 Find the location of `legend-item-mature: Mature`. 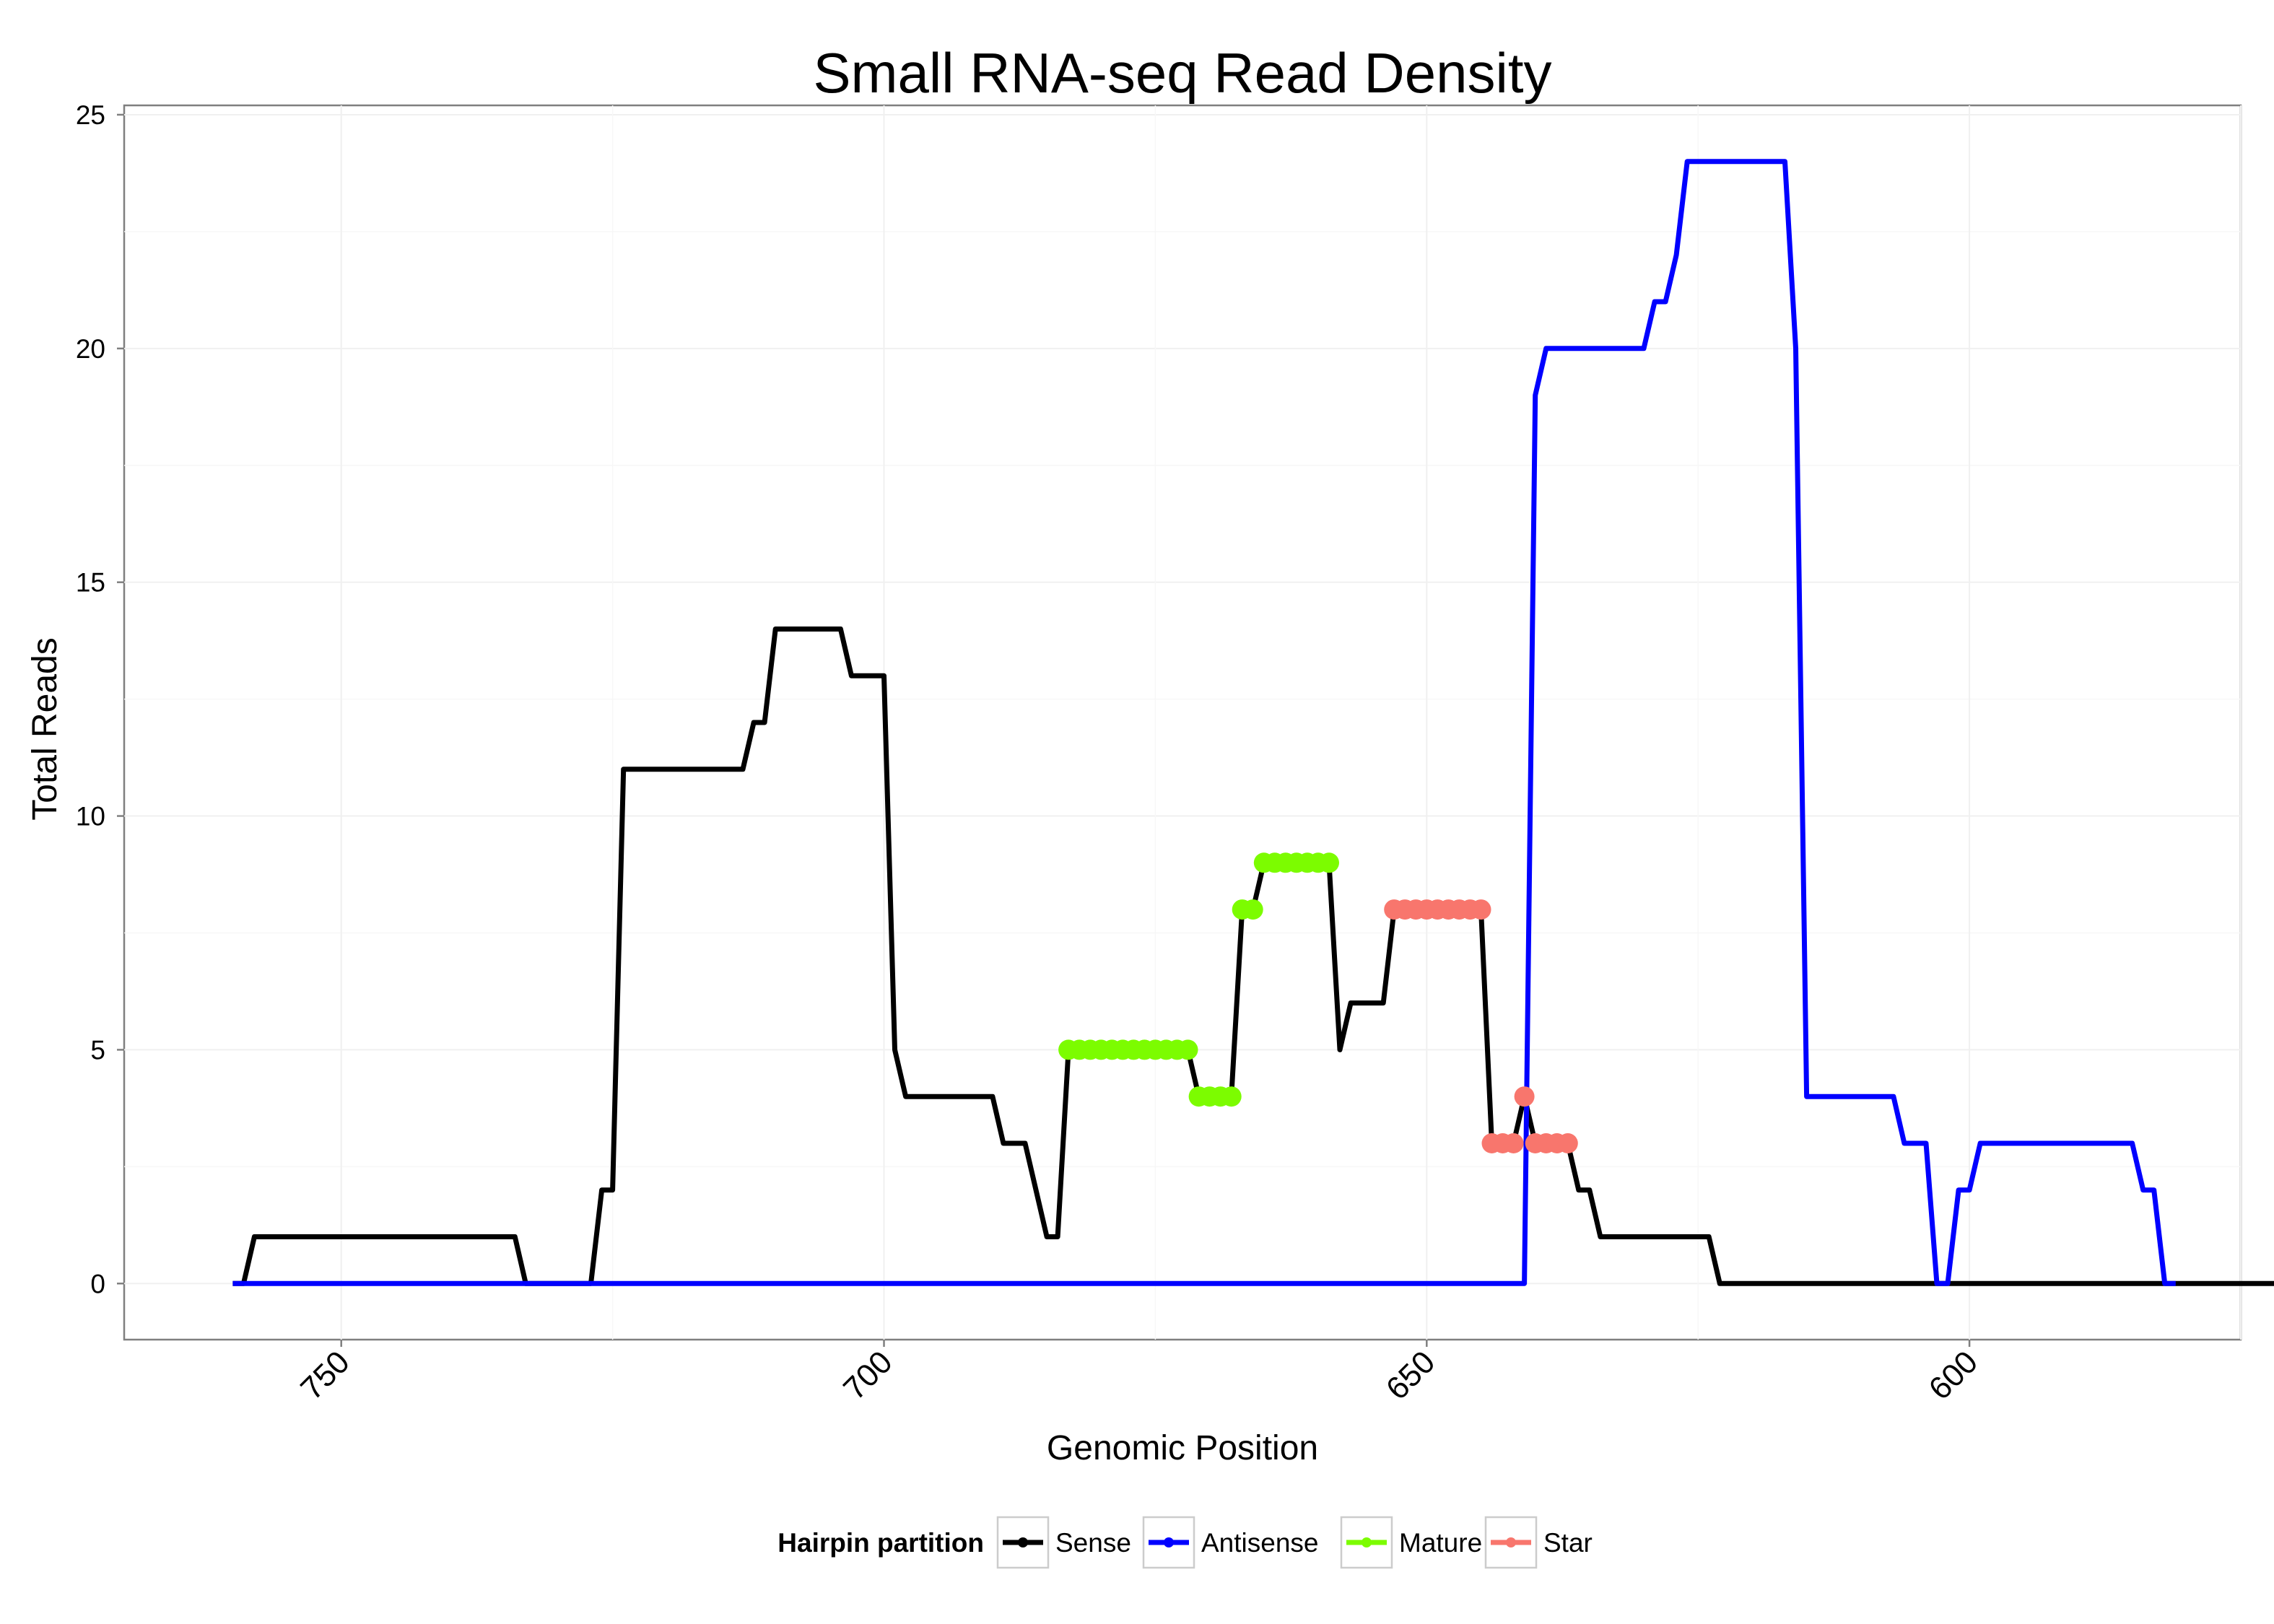

legend-item-mature: Mature is located at coordinates (1411, 1542).